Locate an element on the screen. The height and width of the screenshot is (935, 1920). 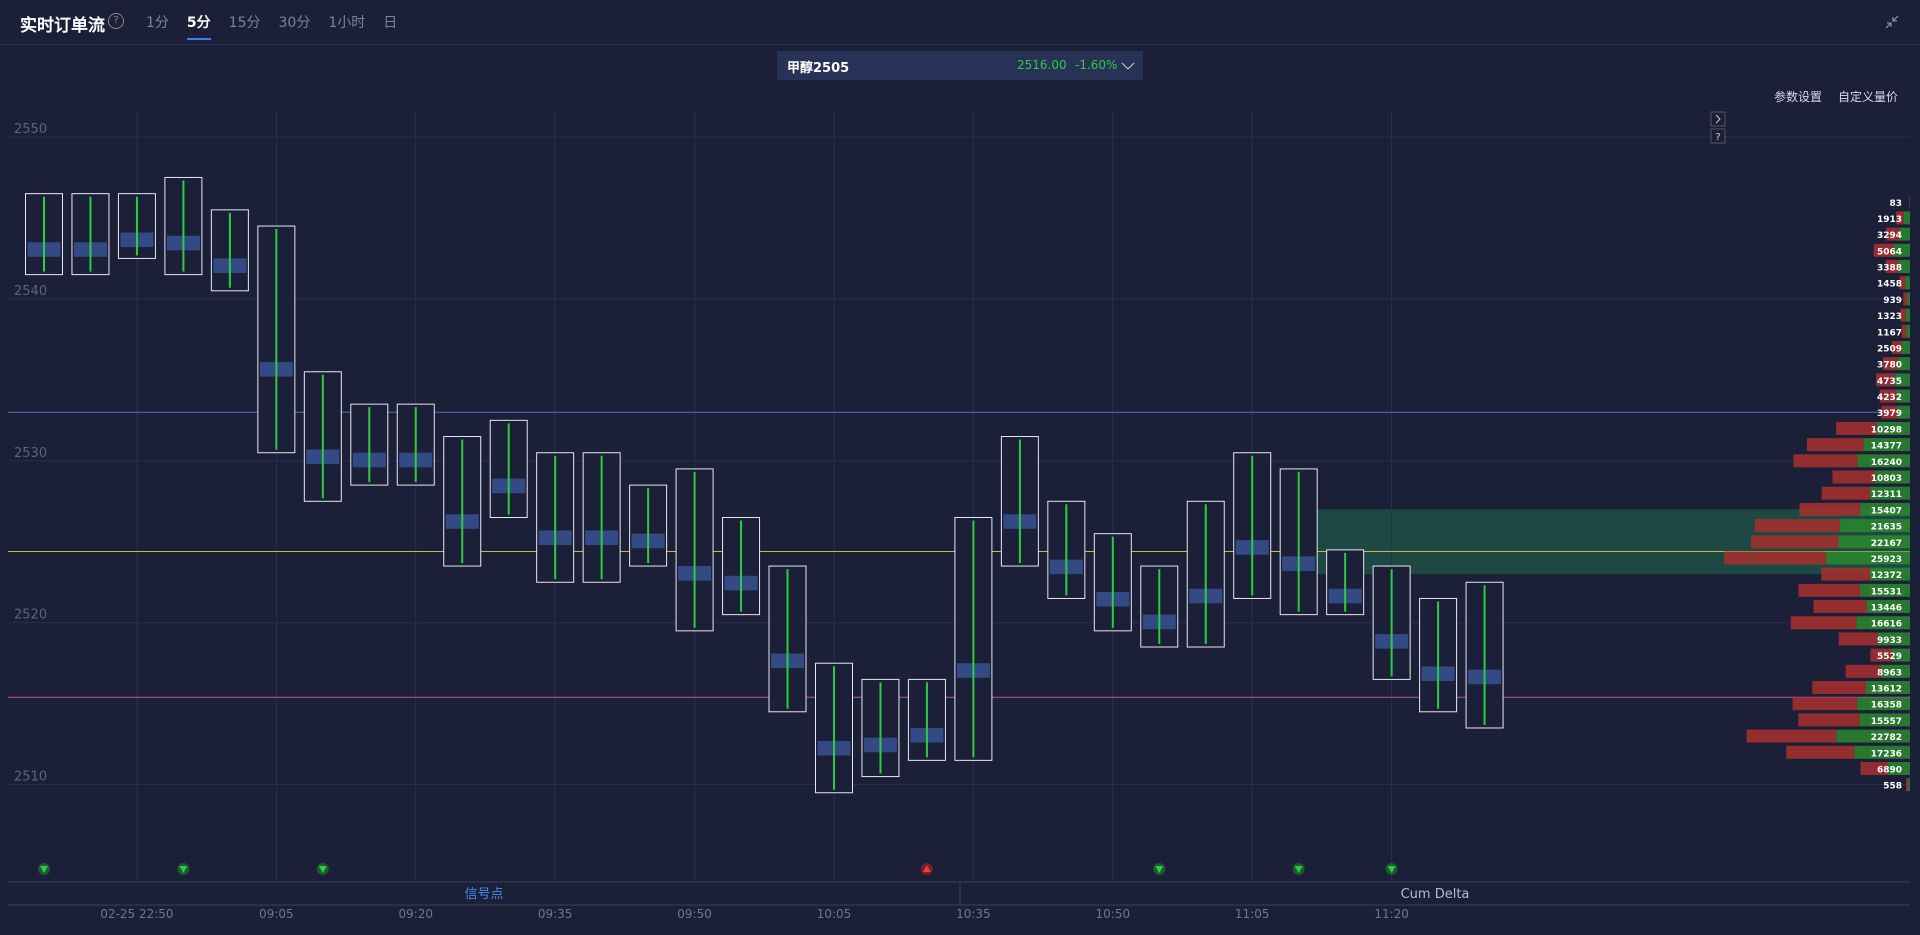
profile-value-label: 12372 is located at coordinates (1886, 576).